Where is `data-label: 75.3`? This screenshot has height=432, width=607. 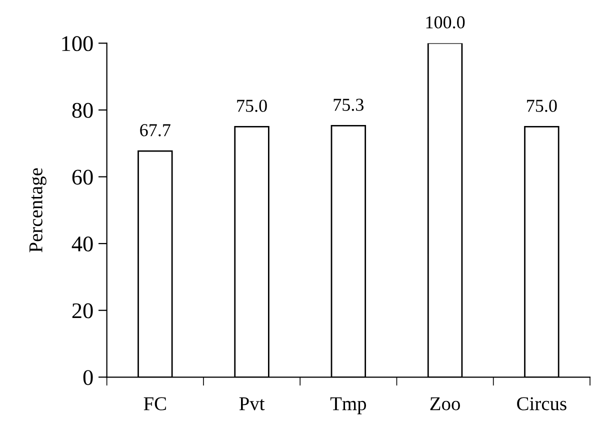
data-label: 75.3 is located at coordinates (349, 104).